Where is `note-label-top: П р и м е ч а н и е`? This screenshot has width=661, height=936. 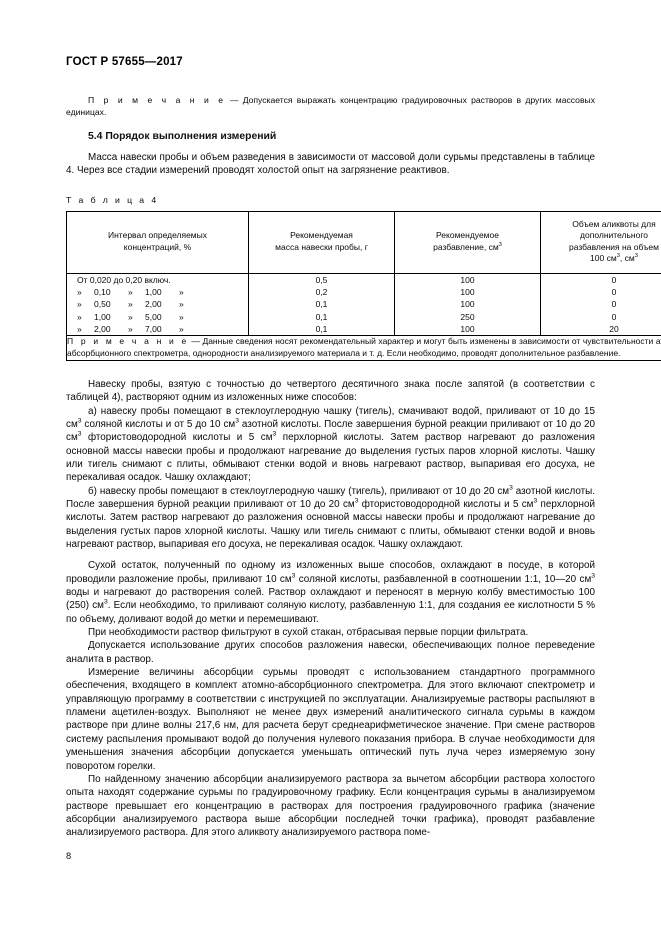 note-label-top: П р и м е ч а н и е is located at coordinates (157, 100).